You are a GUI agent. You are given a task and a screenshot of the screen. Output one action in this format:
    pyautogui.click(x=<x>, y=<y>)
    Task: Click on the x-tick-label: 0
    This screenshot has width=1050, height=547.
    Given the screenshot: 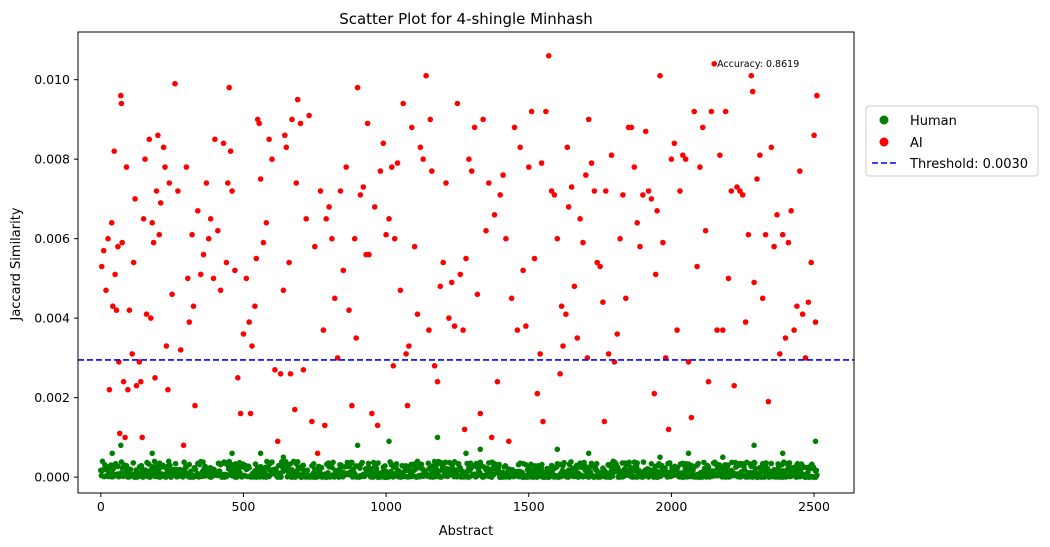 What is the action you would take?
    pyautogui.click(x=101, y=506)
    